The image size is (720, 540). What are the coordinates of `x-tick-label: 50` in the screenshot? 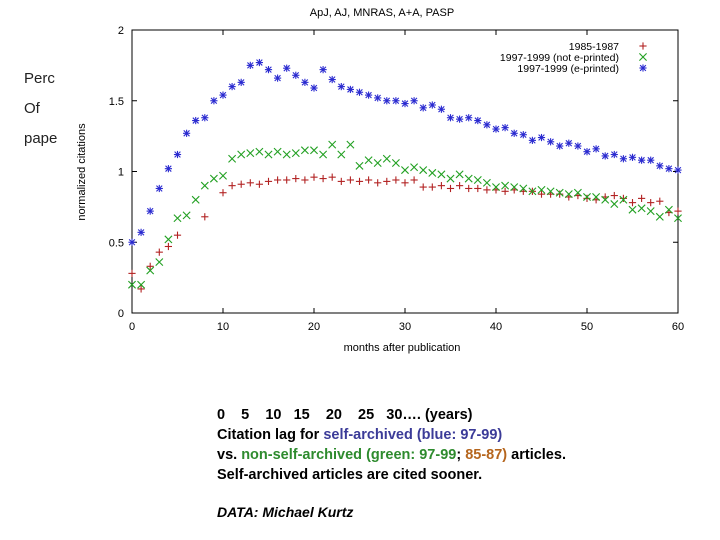 It's located at (587, 327).